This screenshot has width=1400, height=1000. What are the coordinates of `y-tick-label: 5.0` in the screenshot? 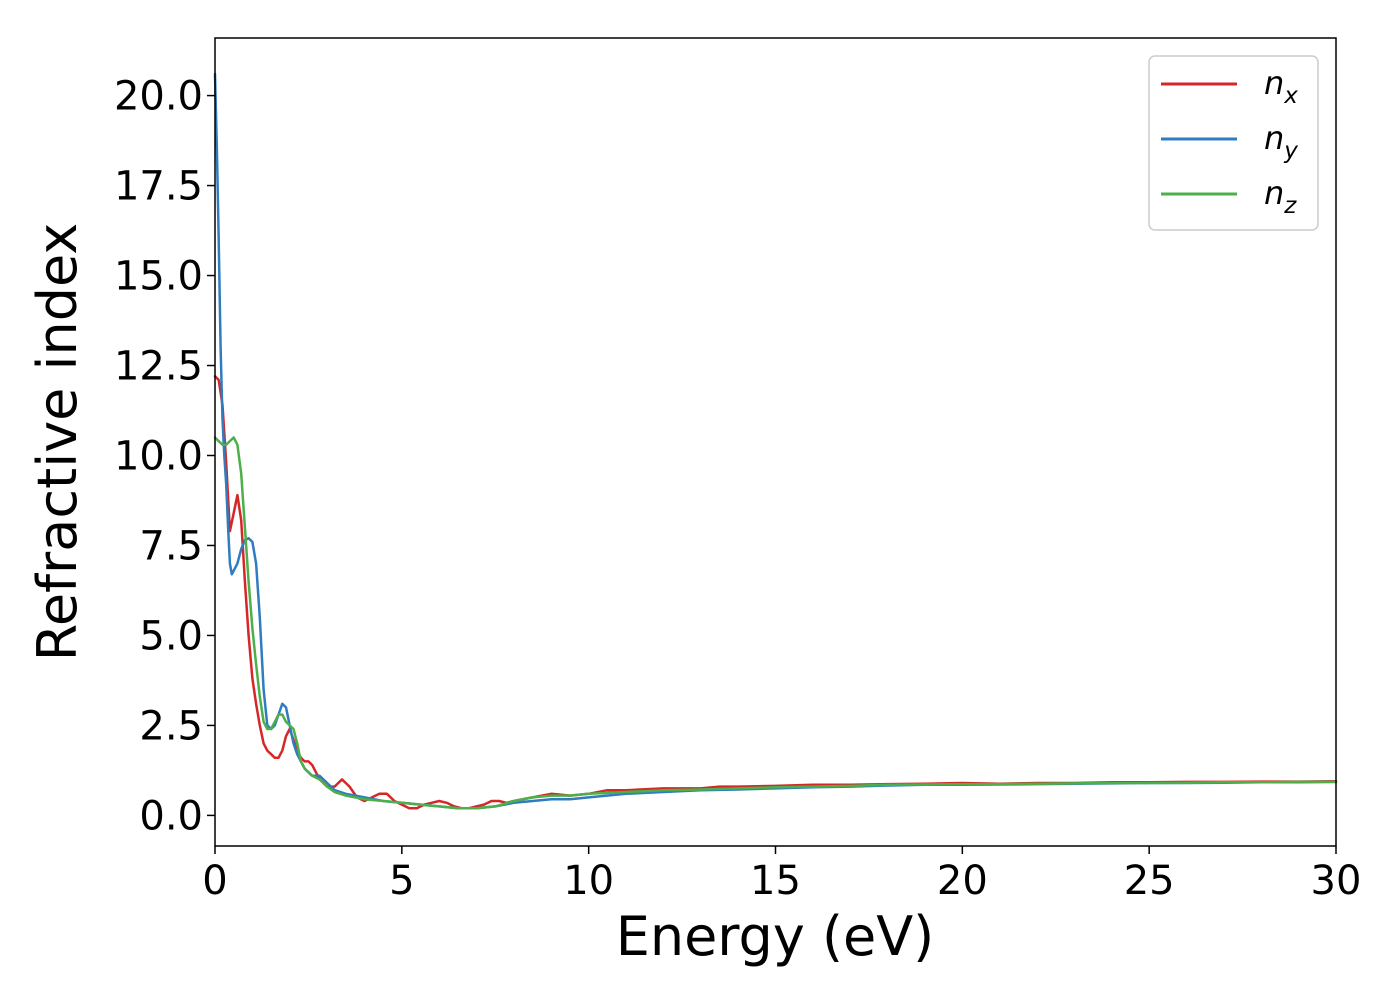 It's located at (171, 636).